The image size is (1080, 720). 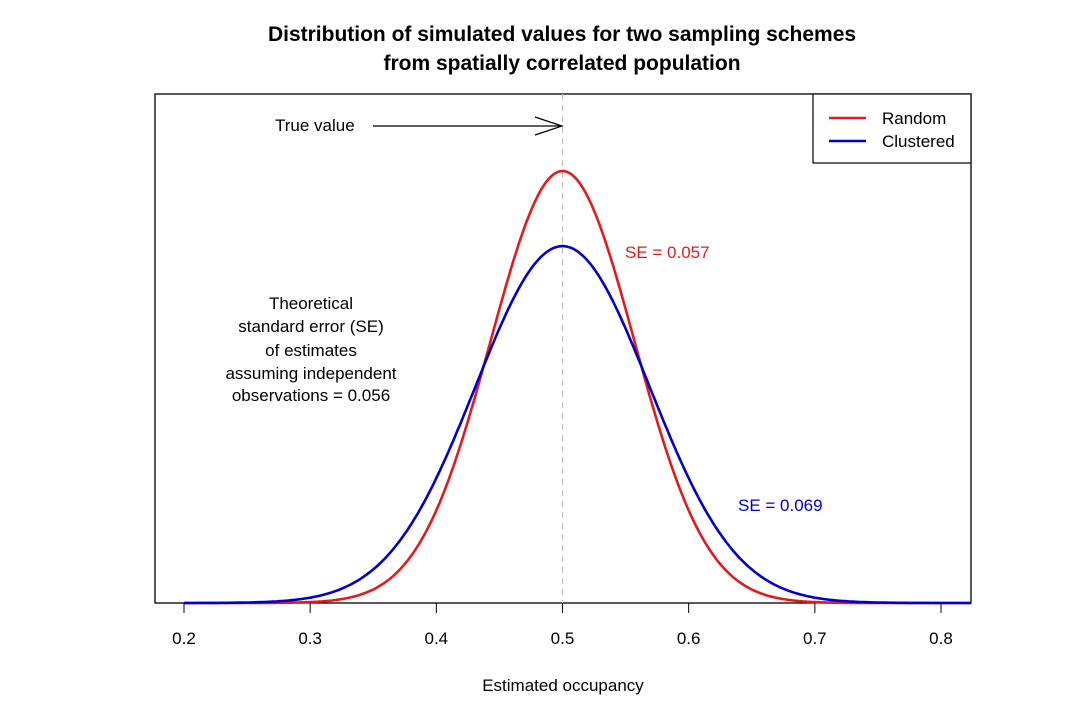 What do you see at coordinates (310, 638) in the screenshot?
I see `x-tick-label: 0.3` at bounding box center [310, 638].